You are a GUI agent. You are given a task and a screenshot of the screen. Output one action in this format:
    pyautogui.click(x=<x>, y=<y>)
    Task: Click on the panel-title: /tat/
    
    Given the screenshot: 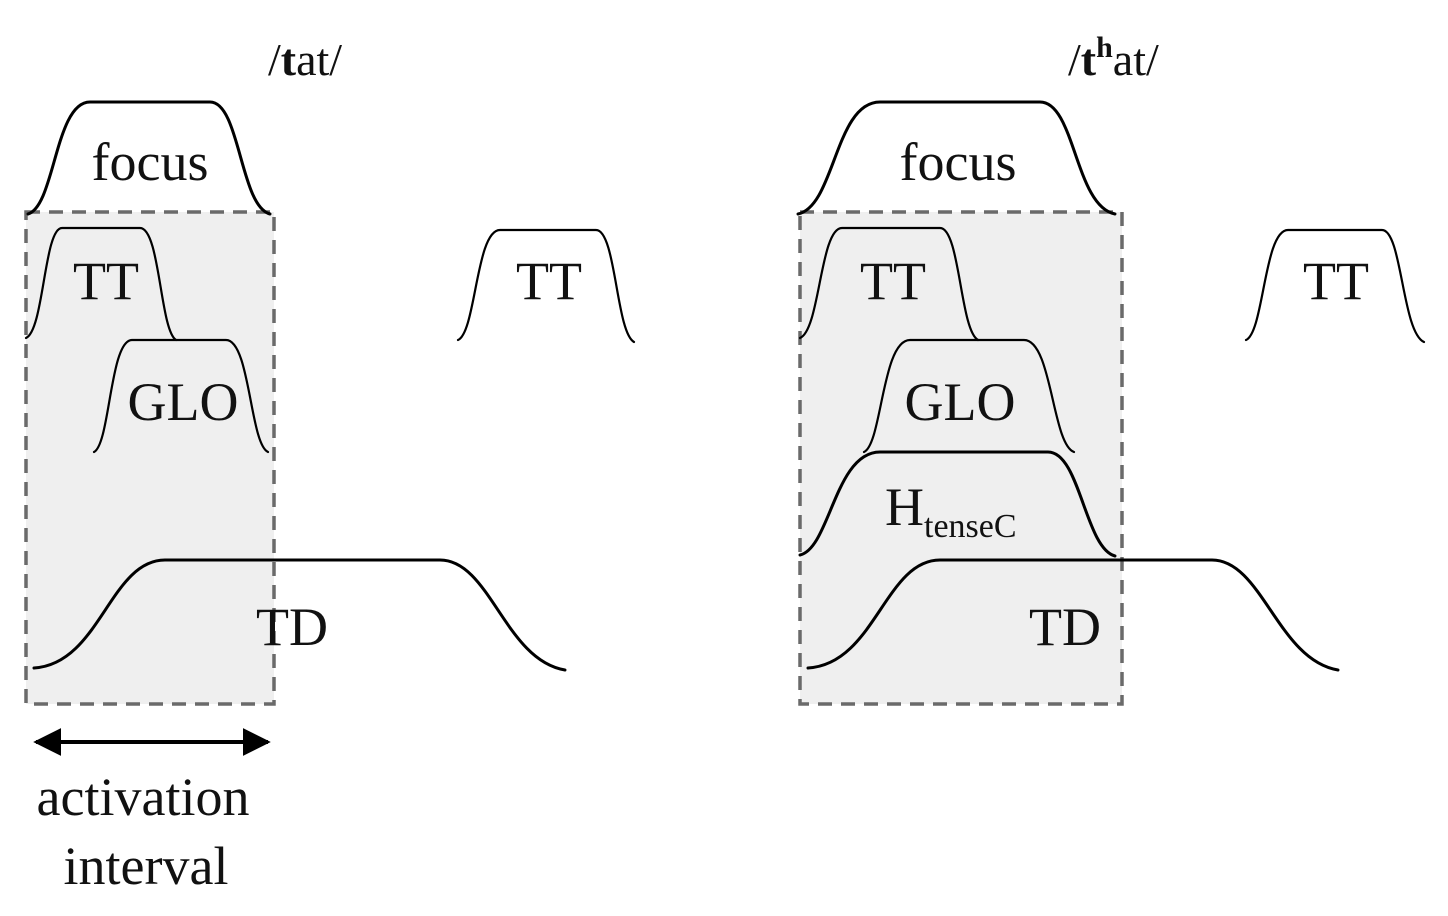 What is the action you would take?
    pyautogui.click(x=305, y=59)
    